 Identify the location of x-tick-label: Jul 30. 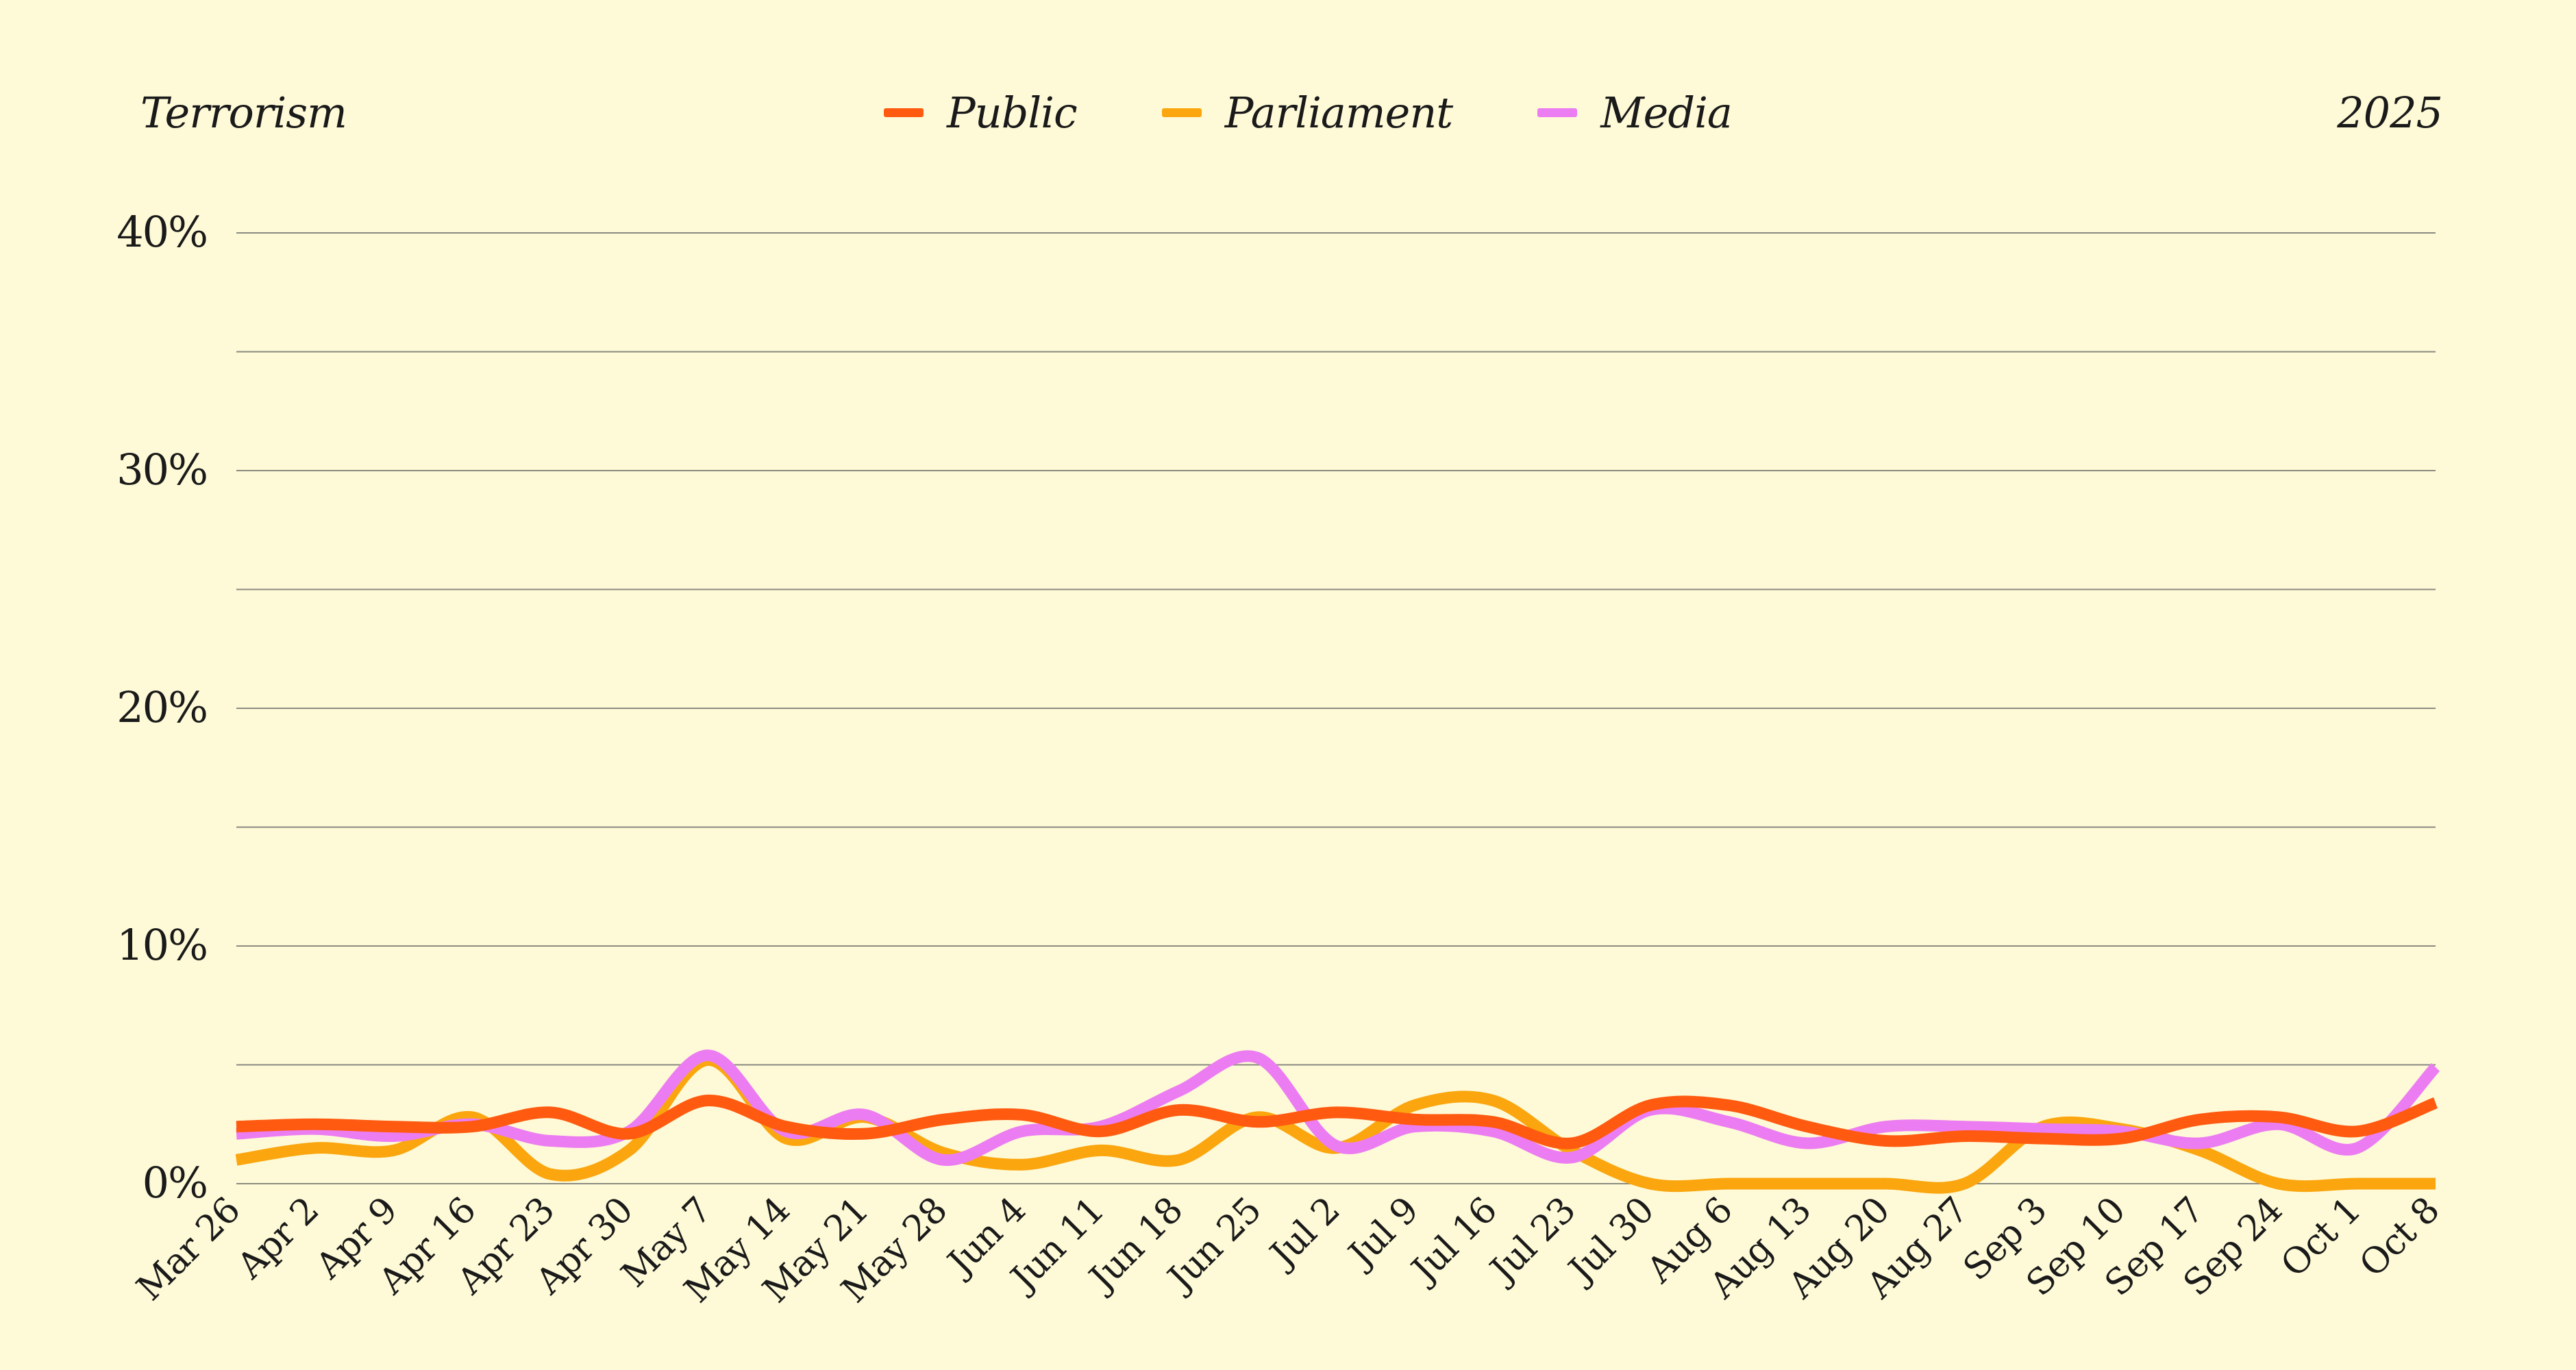
(1610, 1241).